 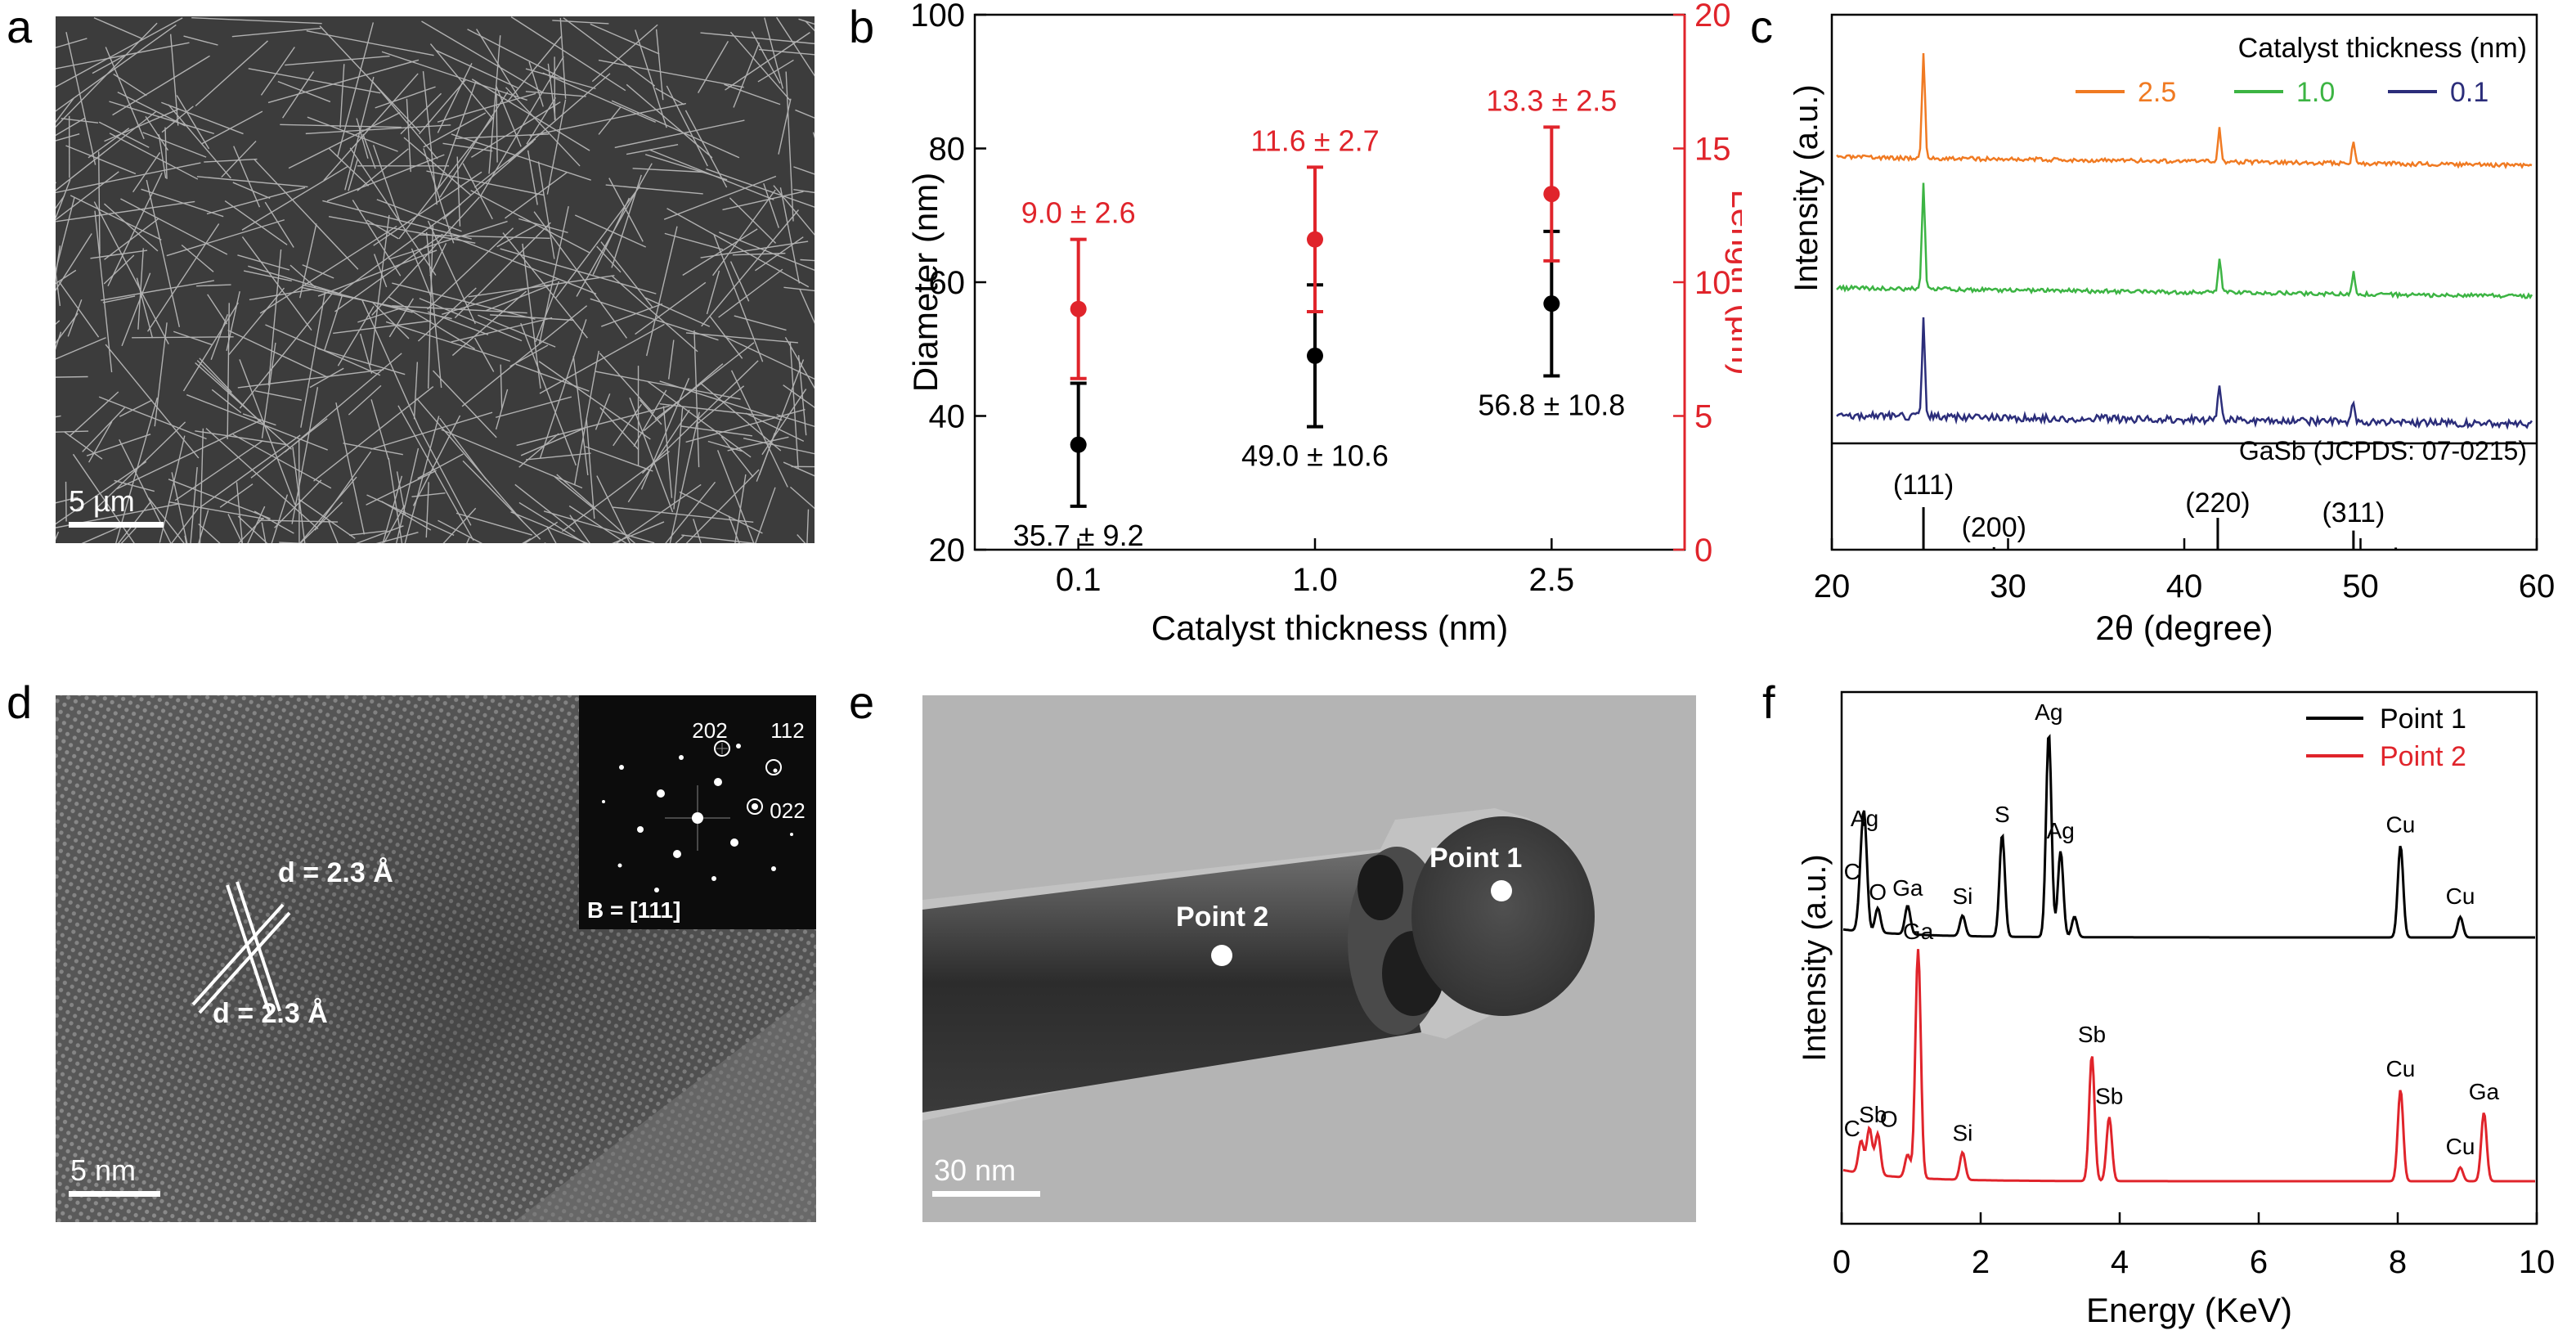 What do you see at coordinates (1734, 282) in the screenshot?
I see `chart-b-ylabel-right: Length (µm)` at bounding box center [1734, 282].